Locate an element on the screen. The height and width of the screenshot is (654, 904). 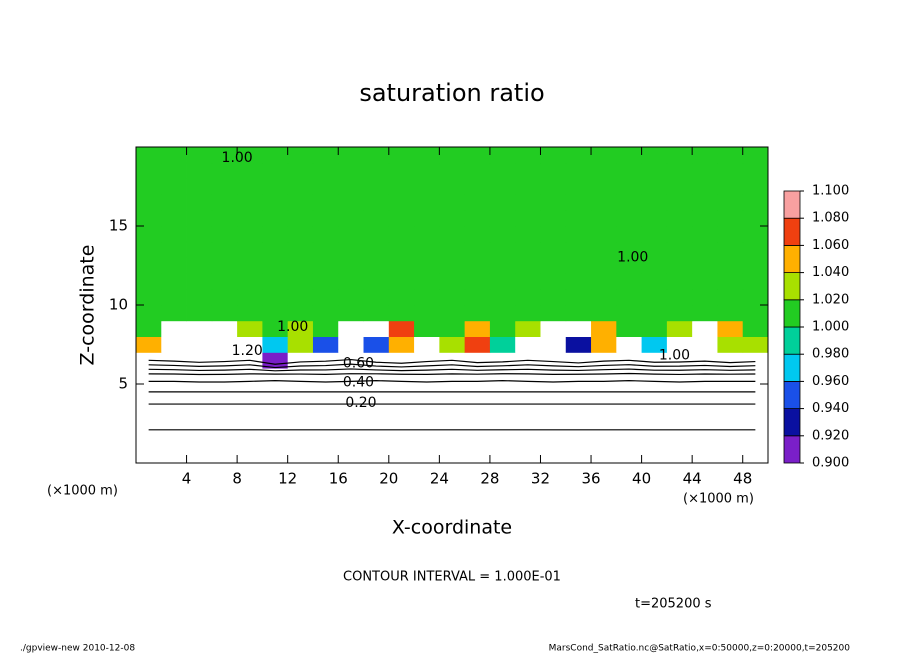
x-tick-label: 32 is located at coordinates (540, 479).